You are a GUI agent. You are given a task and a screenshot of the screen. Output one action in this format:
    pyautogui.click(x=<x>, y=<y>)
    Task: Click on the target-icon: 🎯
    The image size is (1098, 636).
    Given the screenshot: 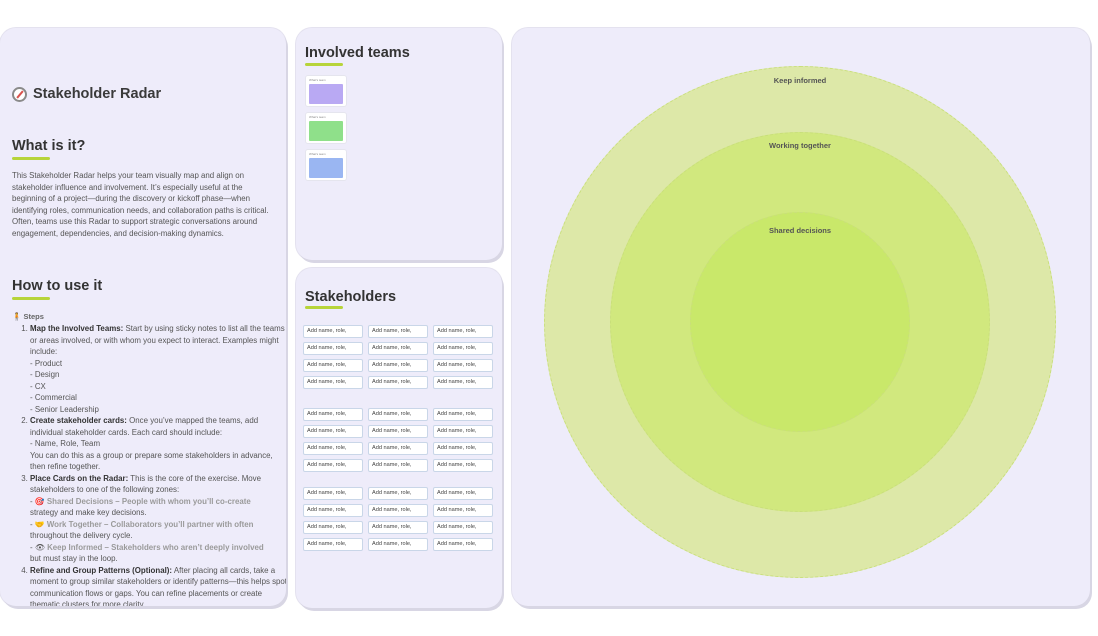 What is the action you would take?
    pyautogui.click(x=39, y=501)
    